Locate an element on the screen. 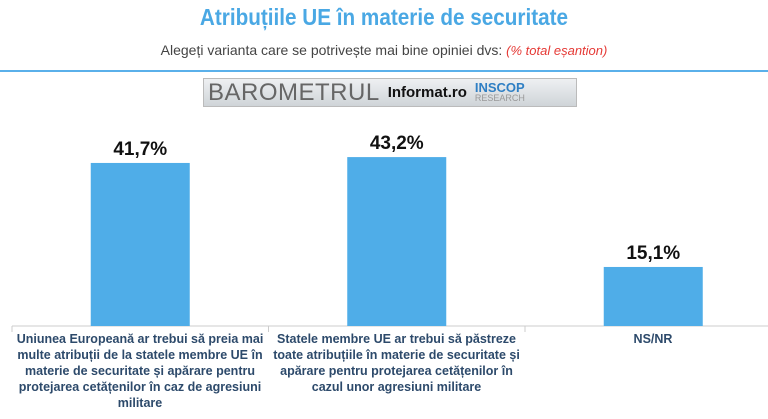 The height and width of the screenshot is (419, 768). header-divider is located at coordinates (384, 71).